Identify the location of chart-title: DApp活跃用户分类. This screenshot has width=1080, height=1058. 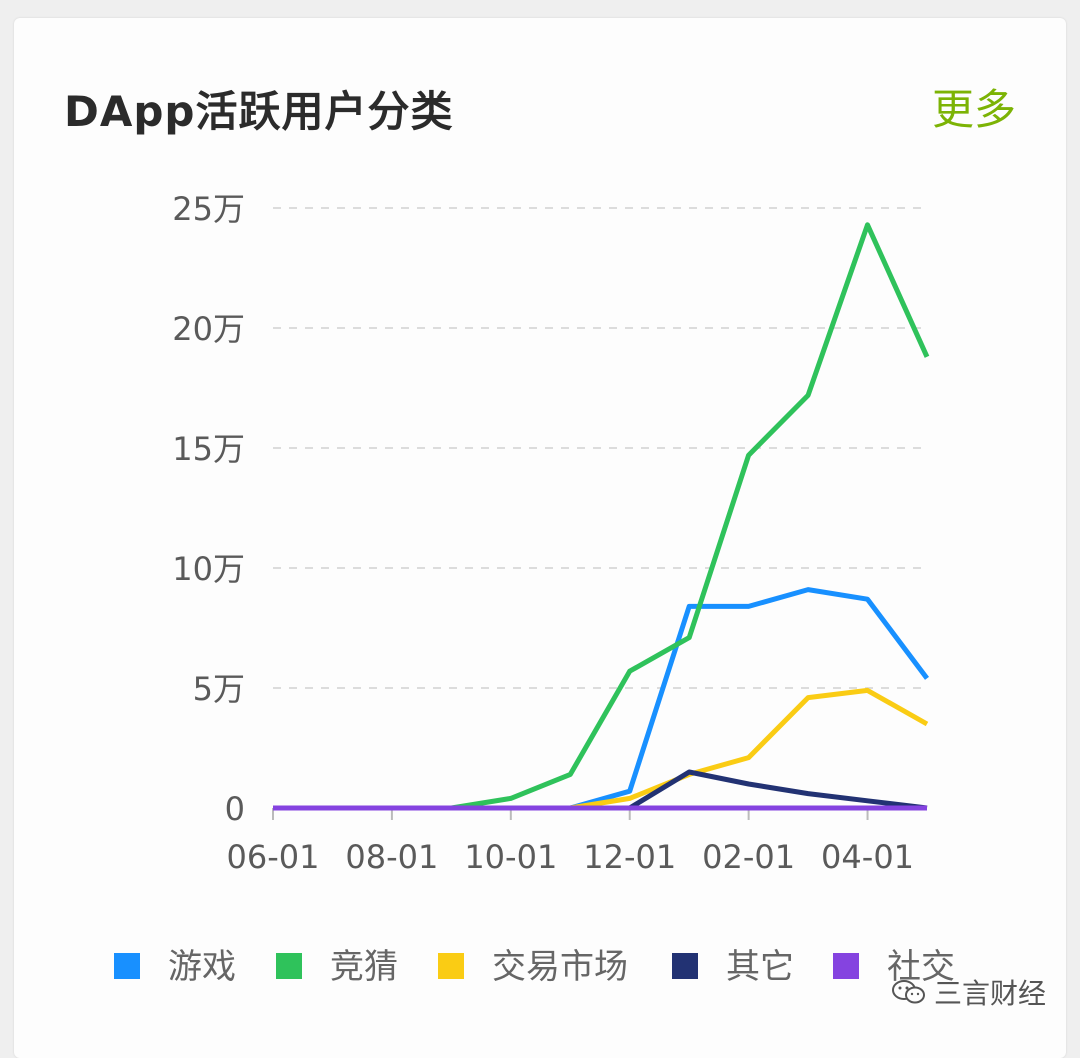
(259, 111).